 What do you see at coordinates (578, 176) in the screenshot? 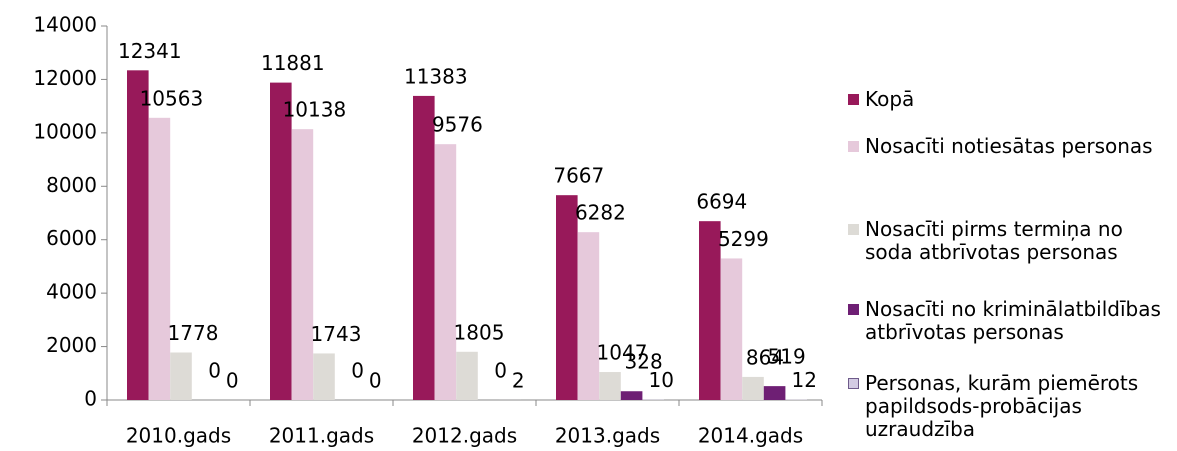
I see `value-label: 7667` at bounding box center [578, 176].